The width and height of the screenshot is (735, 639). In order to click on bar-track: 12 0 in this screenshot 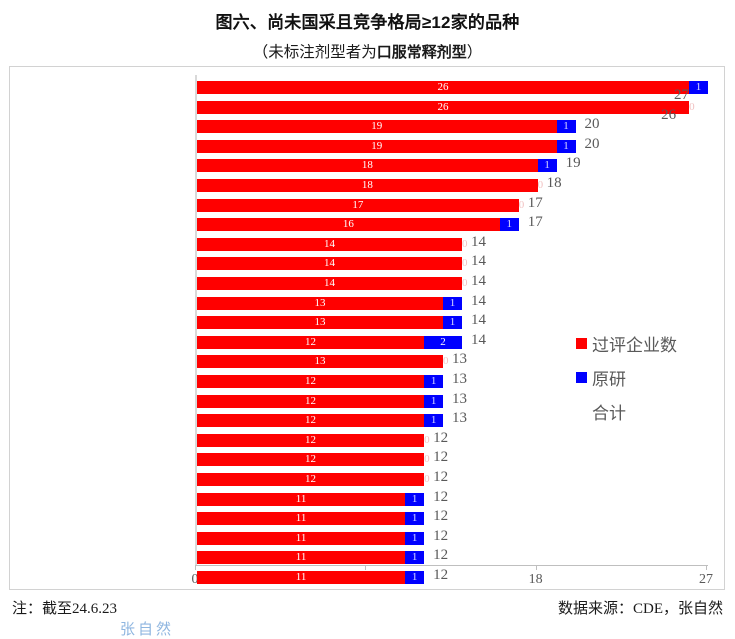, I will do `click(452, 460)`.